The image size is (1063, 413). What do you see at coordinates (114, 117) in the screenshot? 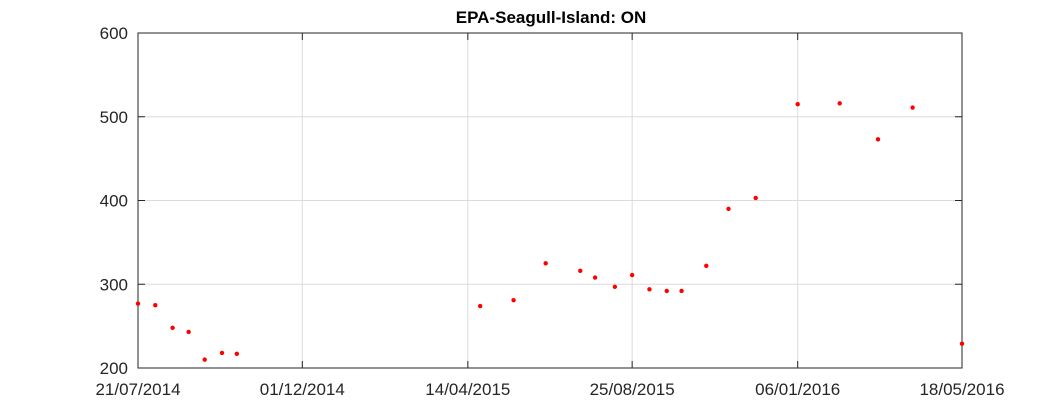
I see `y-tick-label: 500` at bounding box center [114, 117].